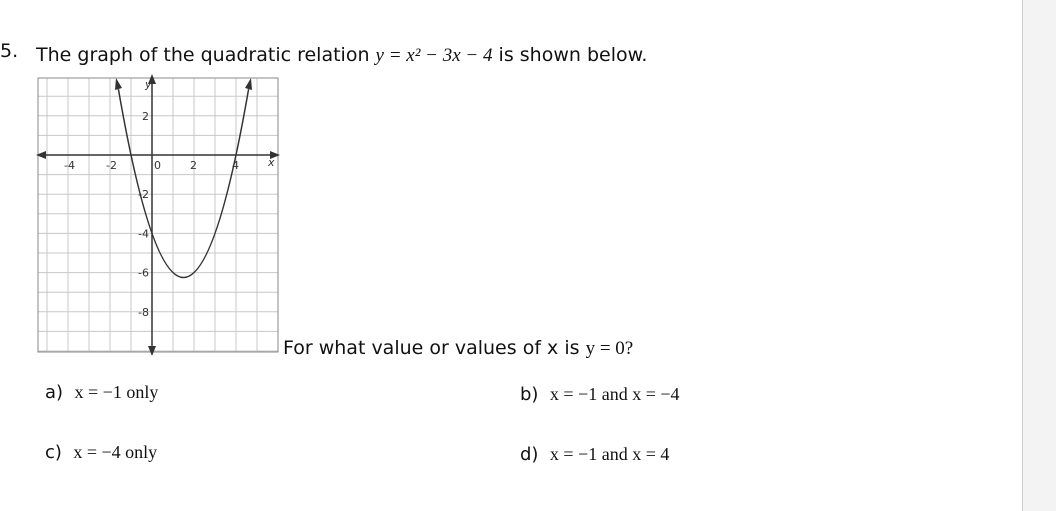 The height and width of the screenshot is (511, 1056). Describe the element at coordinates (235, 165) in the screenshot. I see `x-tick-label: 4` at that location.